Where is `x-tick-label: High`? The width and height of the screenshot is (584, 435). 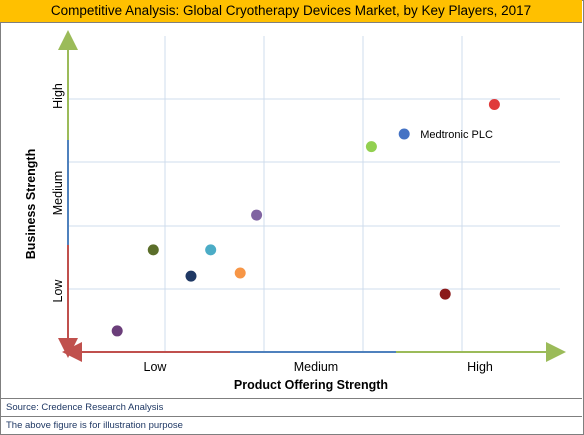 x-tick-label: High is located at coordinates (480, 367).